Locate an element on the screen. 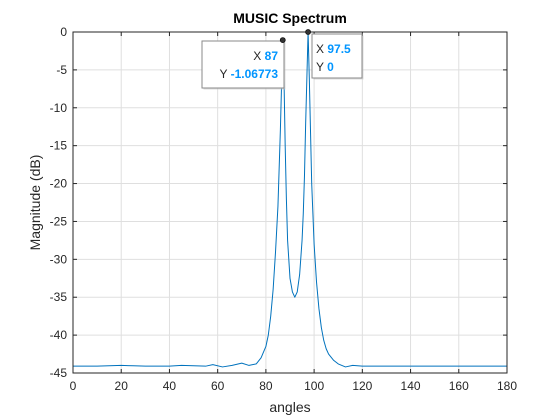  x-tick-label: 80 is located at coordinates (266, 386).